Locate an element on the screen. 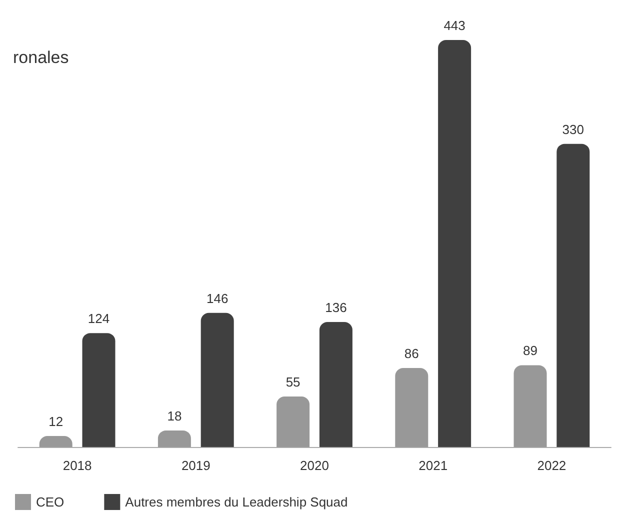 The image size is (629, 525). data-label: 12 is located at coordinates (56, 421).